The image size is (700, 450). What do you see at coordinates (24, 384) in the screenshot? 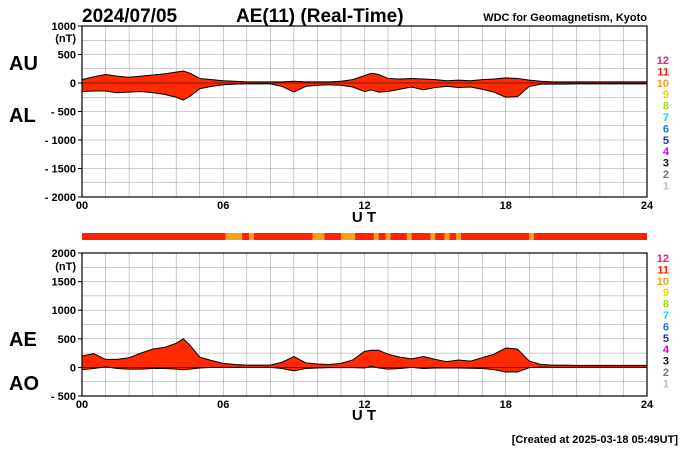
I see `ao-series-label: AO` at bounding box center [24, 384].